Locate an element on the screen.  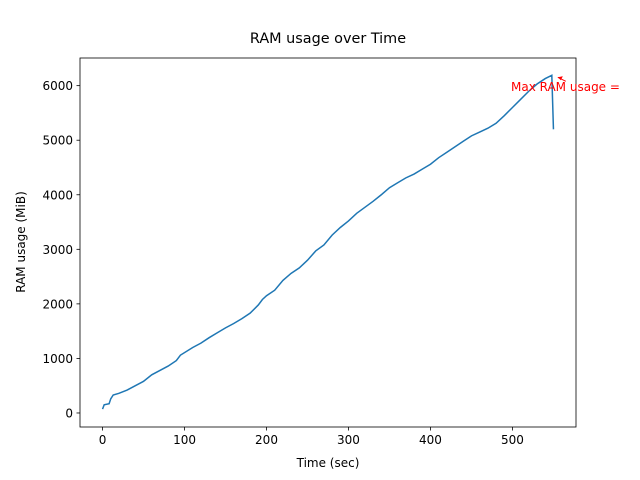
y-tick-label: 0 is located at coordinates (69, 413).